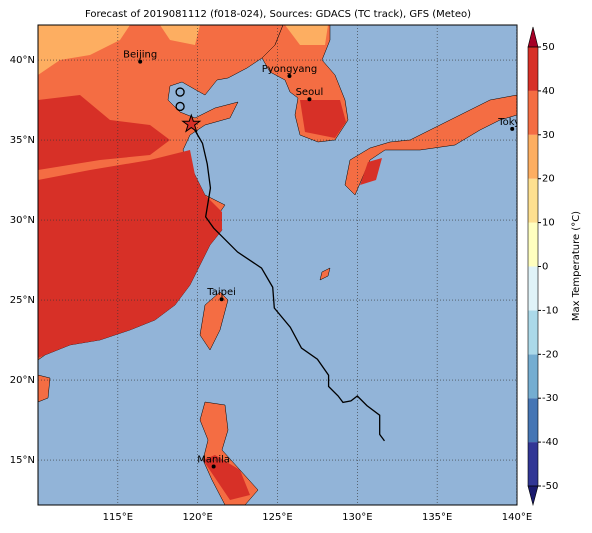 The width and height of the screenshot is (592, 533). I want to click on colorbar-tick-label: 10, so click(548, 223).